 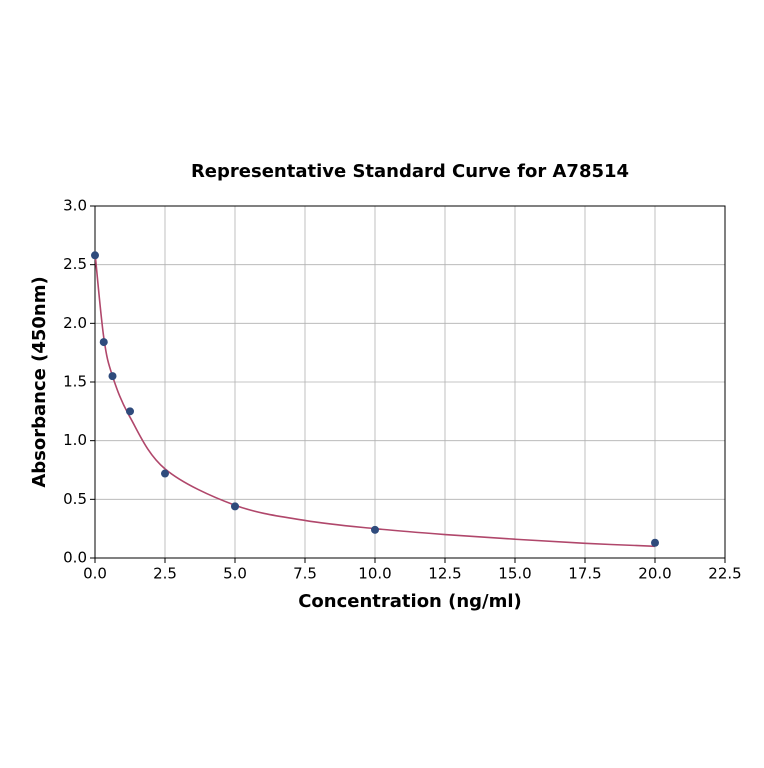 I want to click on x-tick-label: 17.5, so click(x=584, y=574).